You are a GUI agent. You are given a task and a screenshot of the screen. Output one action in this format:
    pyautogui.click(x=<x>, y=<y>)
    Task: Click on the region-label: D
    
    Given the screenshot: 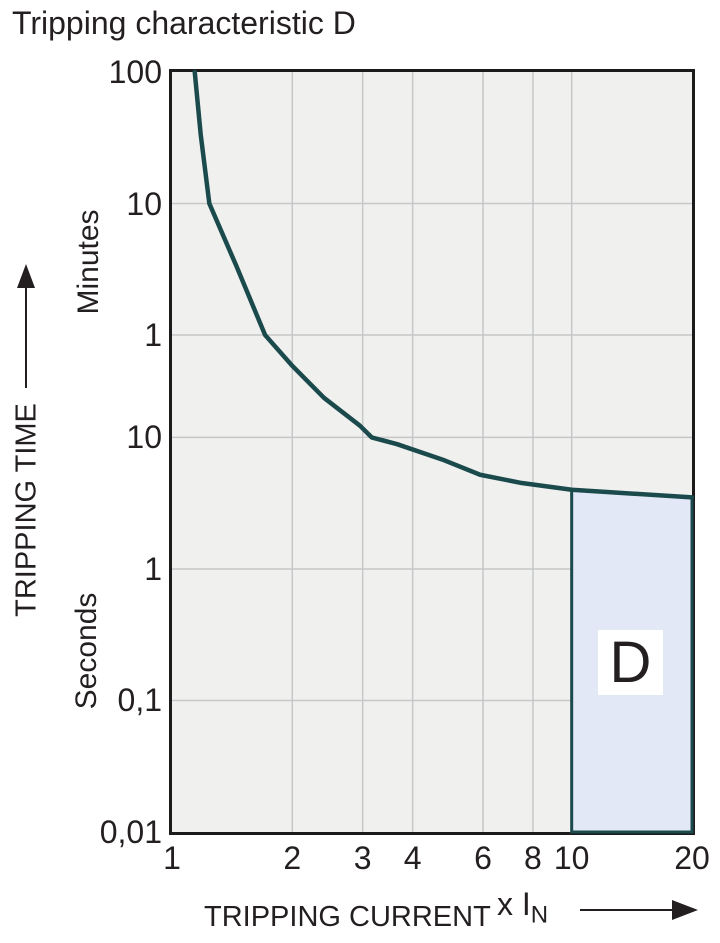 What is the action you would take?
    pyautogui.click(x=630, y=662)
    